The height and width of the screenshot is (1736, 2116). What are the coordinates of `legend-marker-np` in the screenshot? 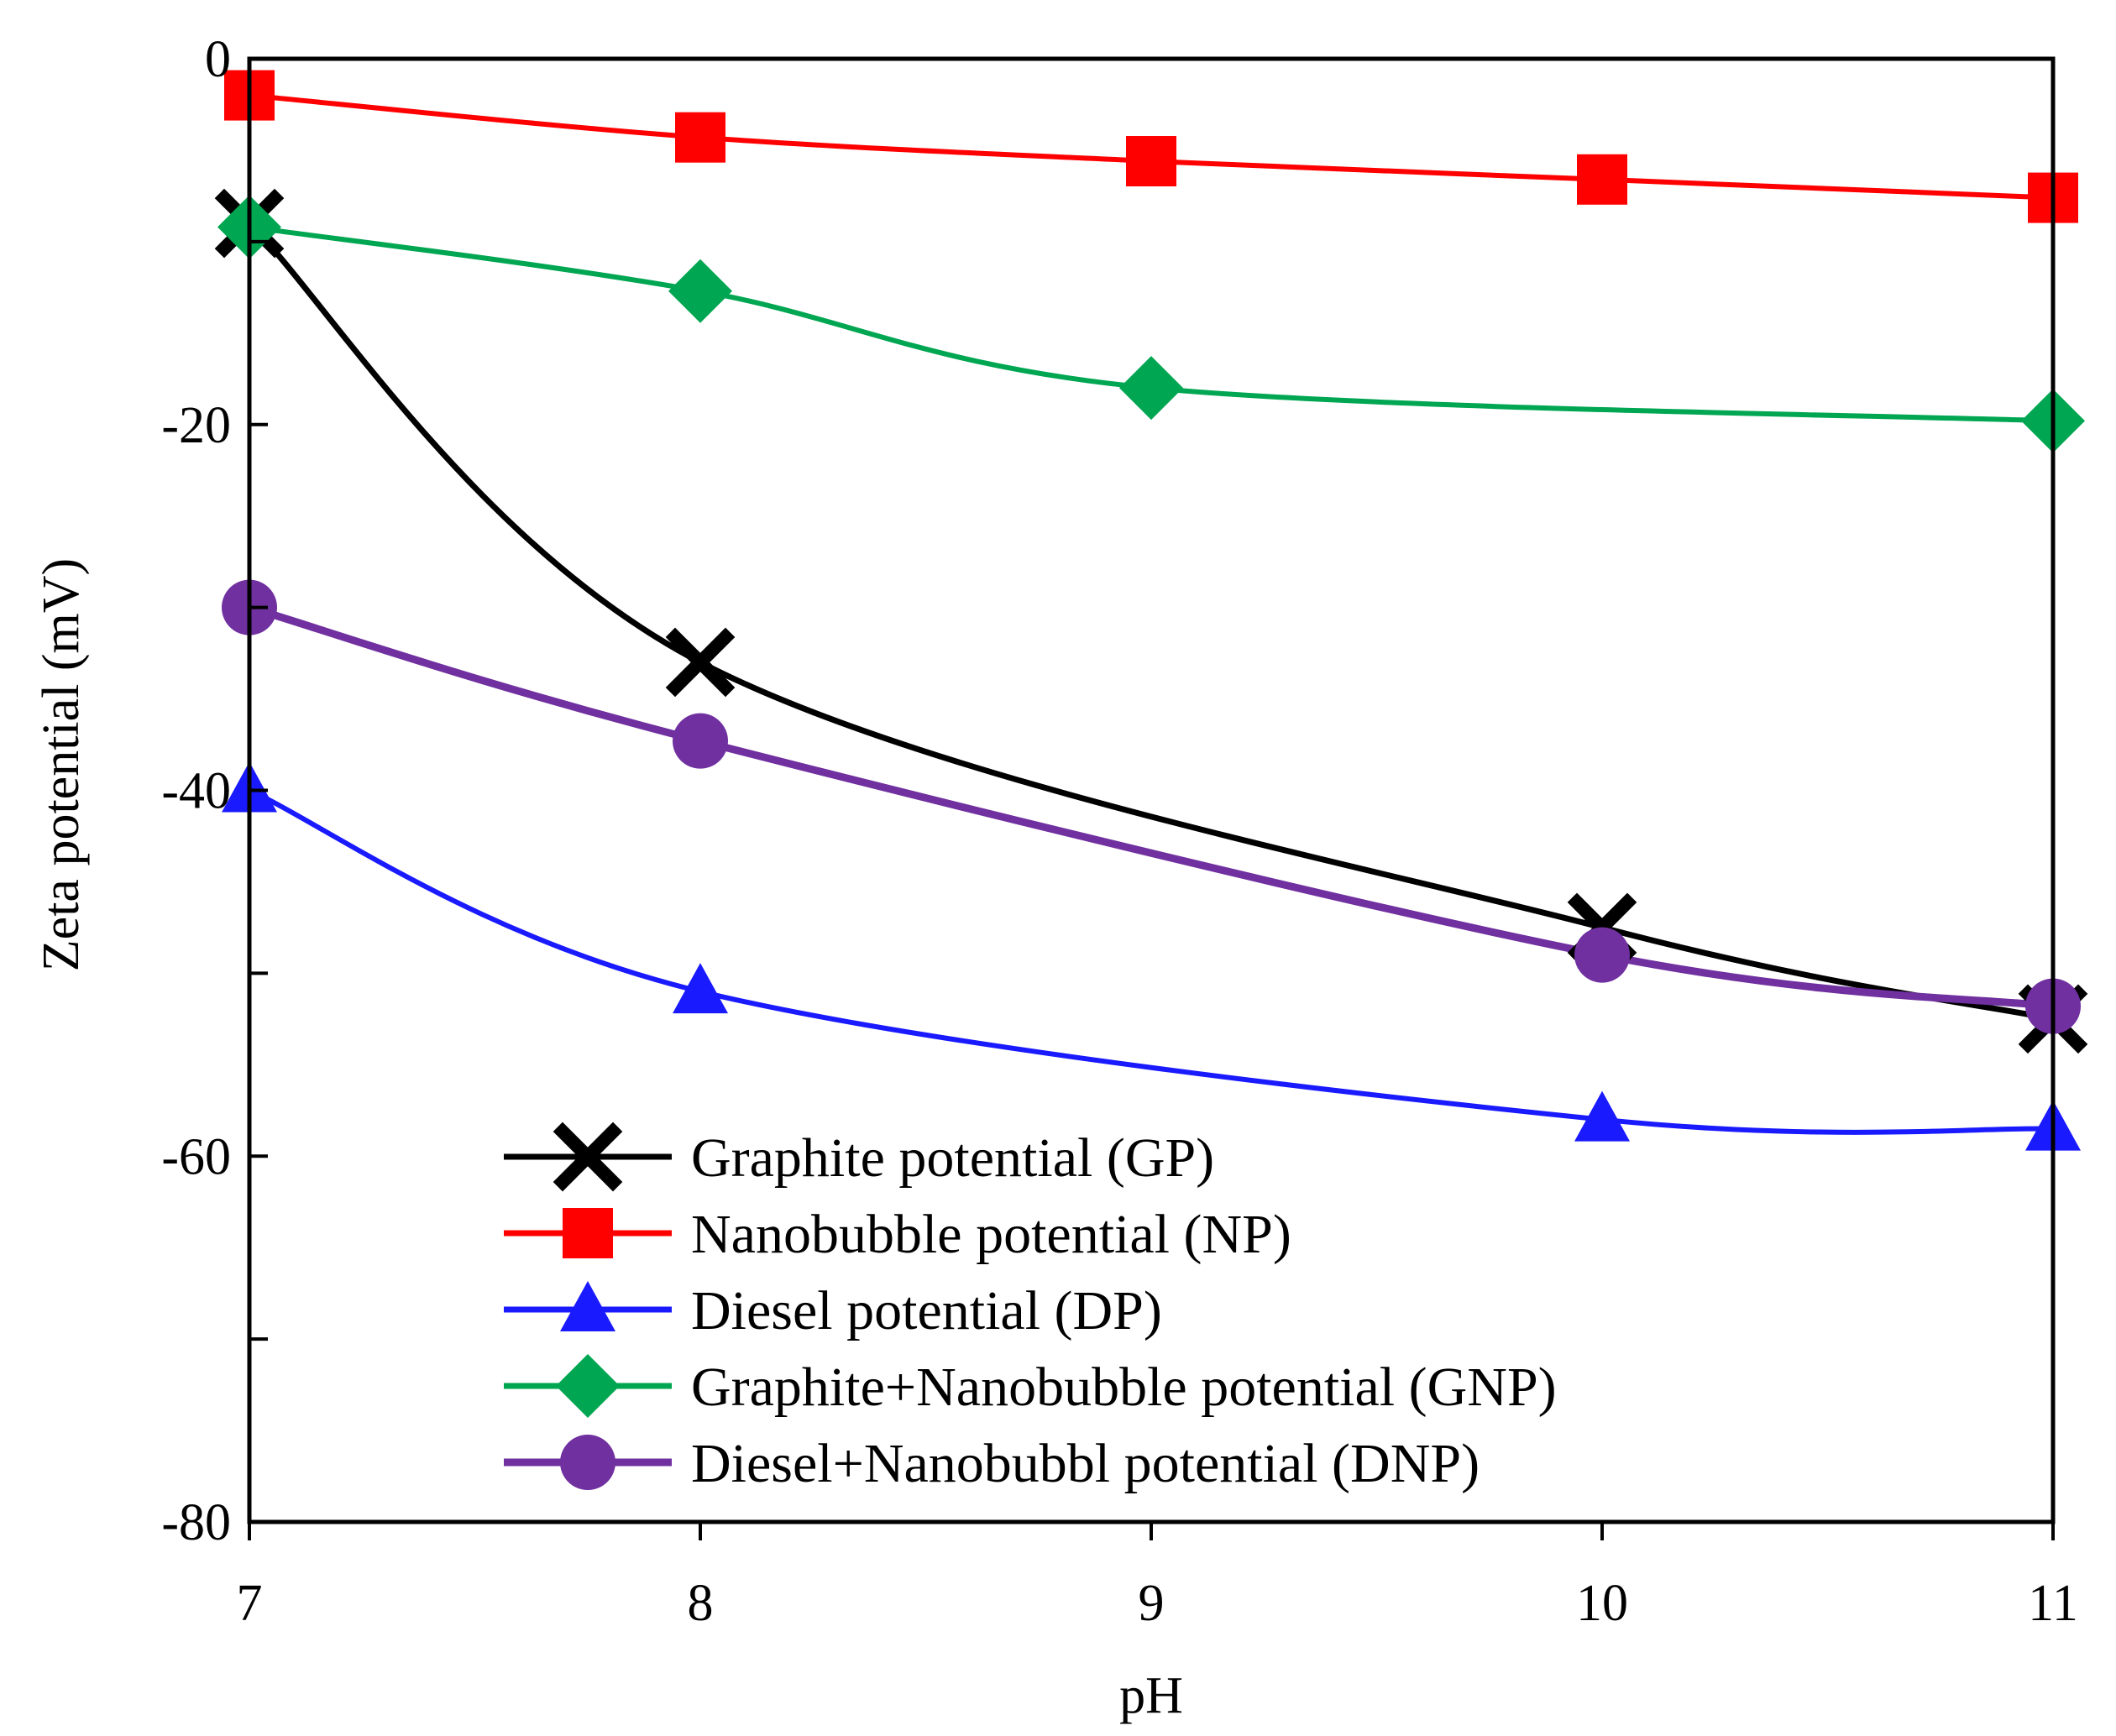 It's located at (588, 1233).